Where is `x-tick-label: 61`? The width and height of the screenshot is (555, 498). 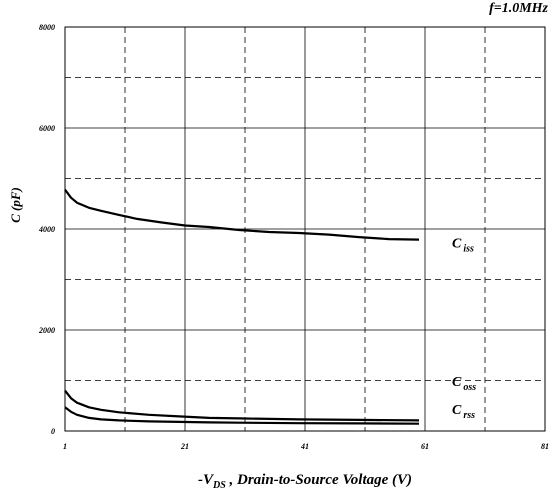
x-tick-label: 61 is located at coordinates (425, 446).